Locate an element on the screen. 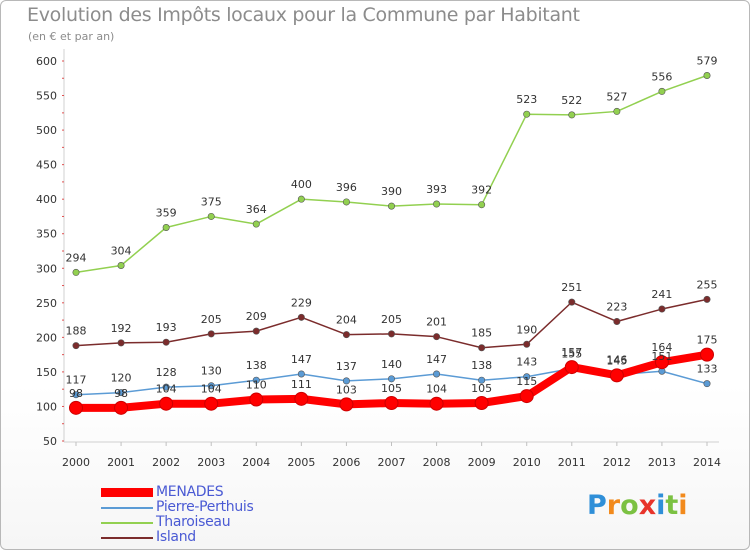 This screenshot has width=750, height=550. x-tick-label: 2014 is located at coordinates (707, 462).